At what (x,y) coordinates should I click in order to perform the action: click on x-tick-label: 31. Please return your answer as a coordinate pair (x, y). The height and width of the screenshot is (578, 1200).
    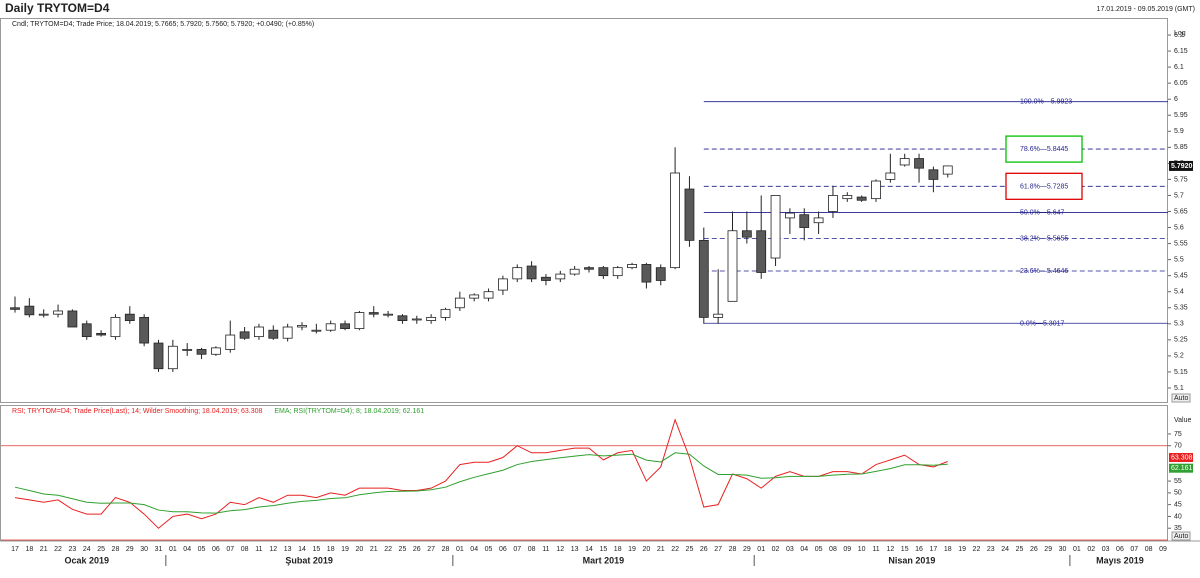
    Looking at the image, I should click on (159, 549).